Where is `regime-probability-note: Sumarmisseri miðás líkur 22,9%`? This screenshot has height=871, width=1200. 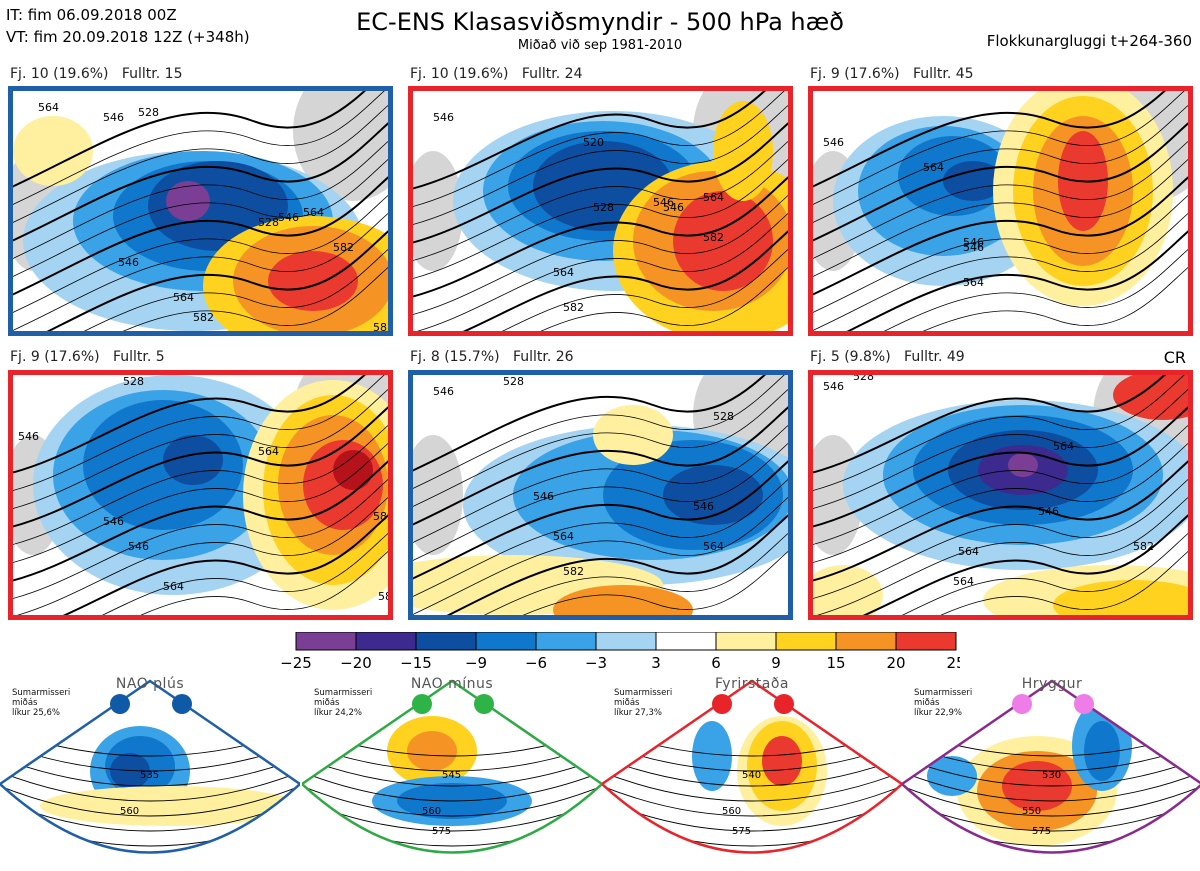 regime-probability-note: Sumarmisseri miðás líkur 22,9% is located at coordinates (943, 703).